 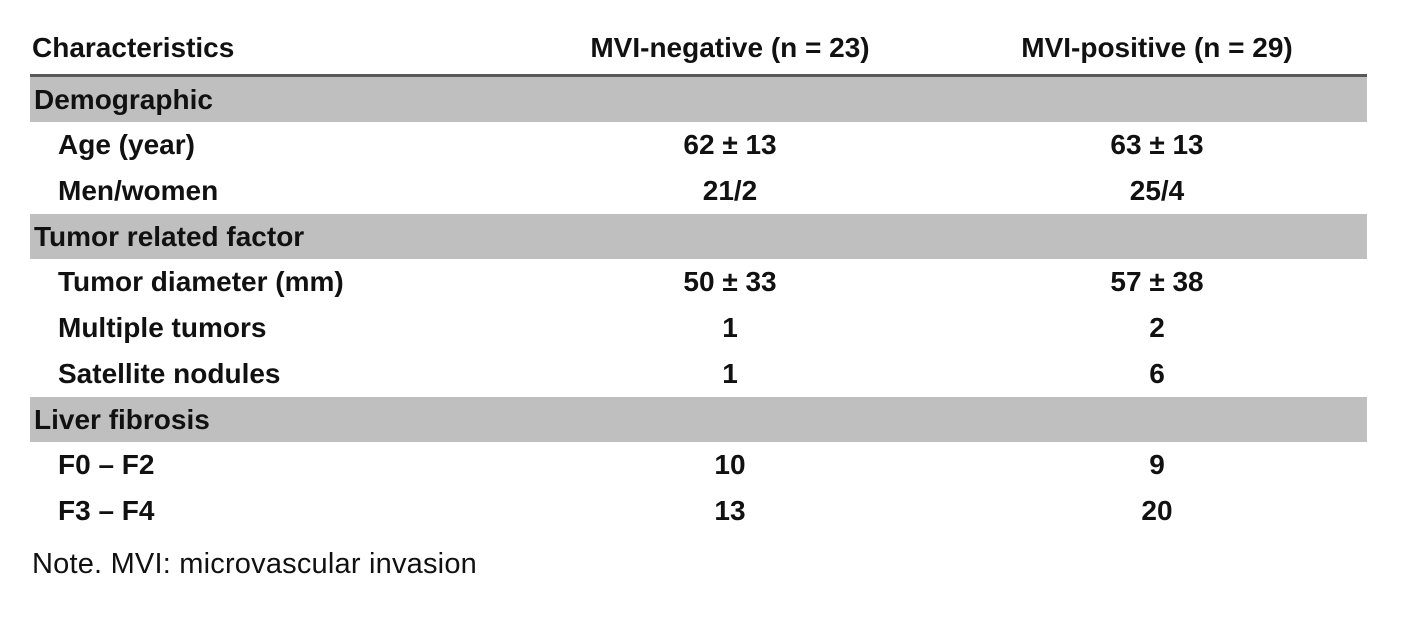 I want to click on table-row-satellite-nodules: Satellite nodules 1 6, so click(x=698, y=374).